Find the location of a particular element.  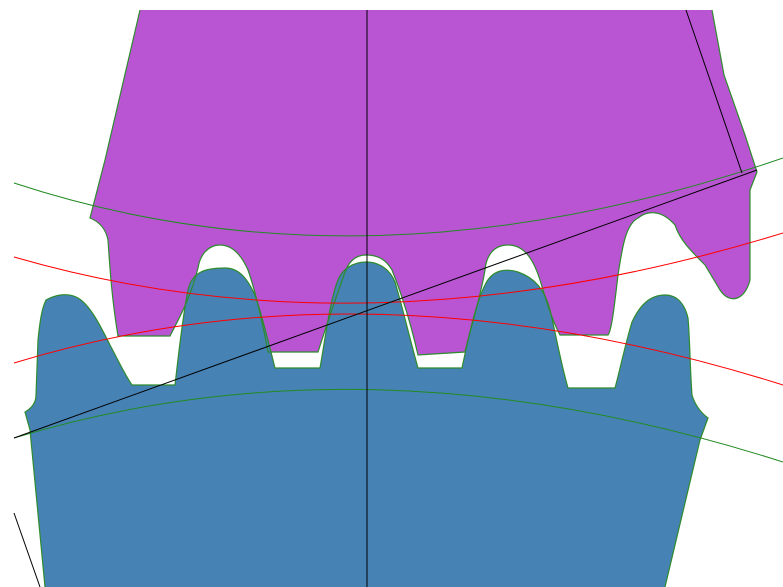

lower-radius-line is located at coordinates (27, 549).